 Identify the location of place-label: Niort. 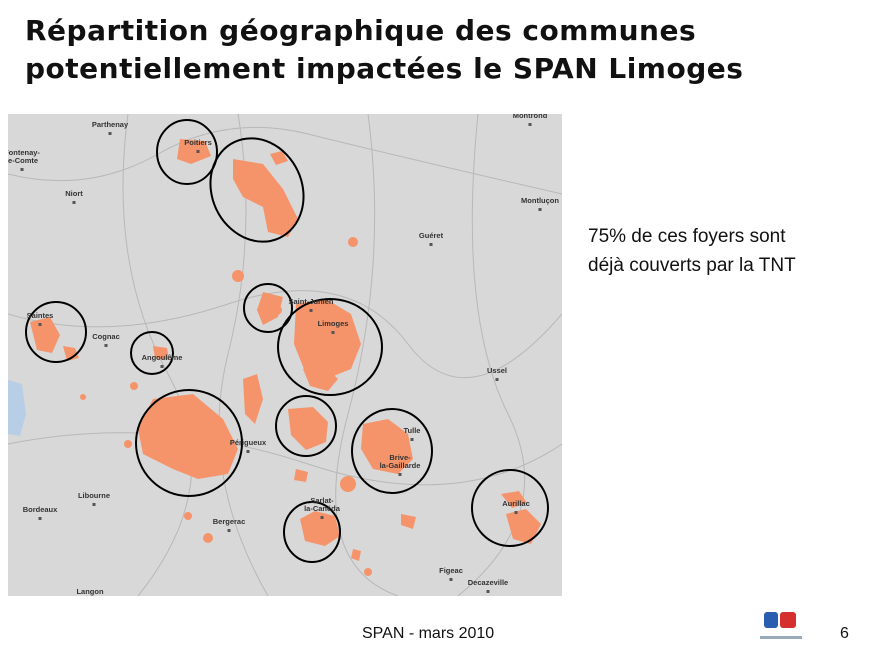
(74, 193).